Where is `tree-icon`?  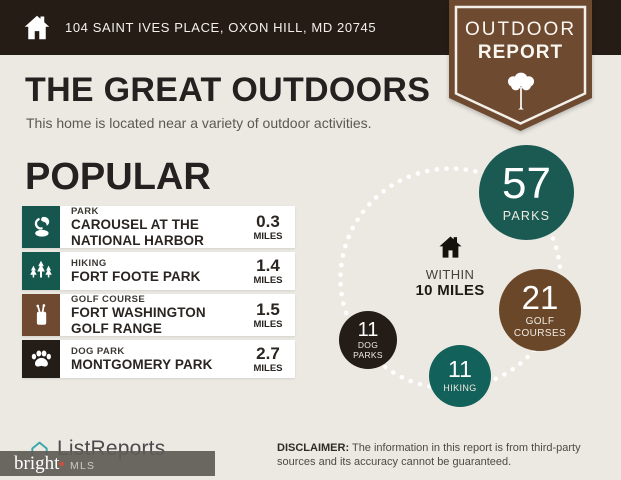
tree-icon is located at coordinates (521, 93).